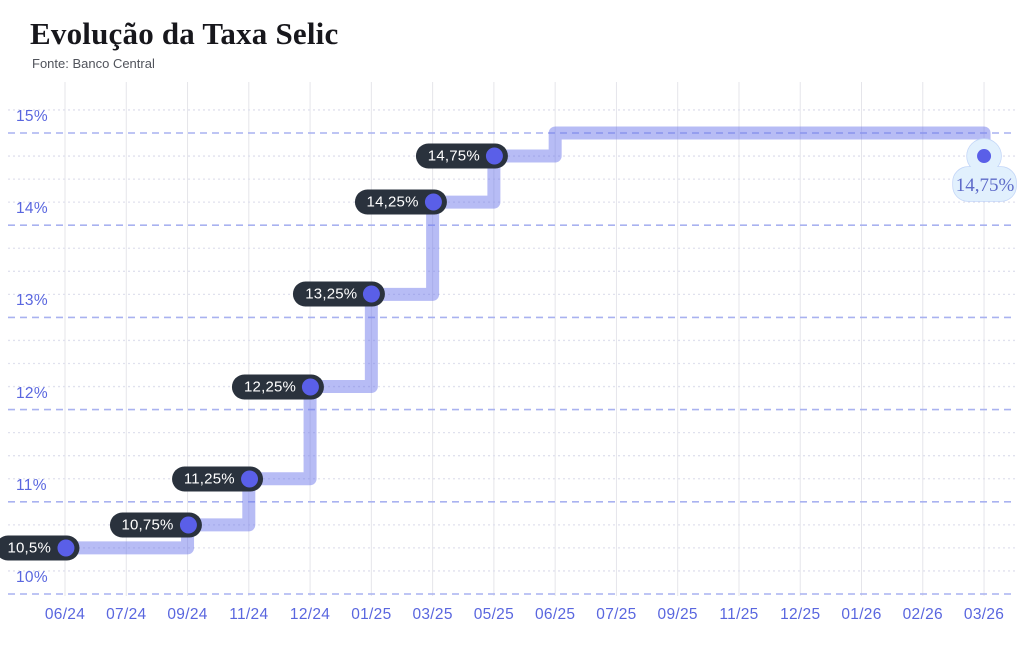 This screenshot has height=654, width=1024. Describe the element at coordinates (31, 485) in the screenshot. I see `y-axis-tick-label: 11%` at that location.